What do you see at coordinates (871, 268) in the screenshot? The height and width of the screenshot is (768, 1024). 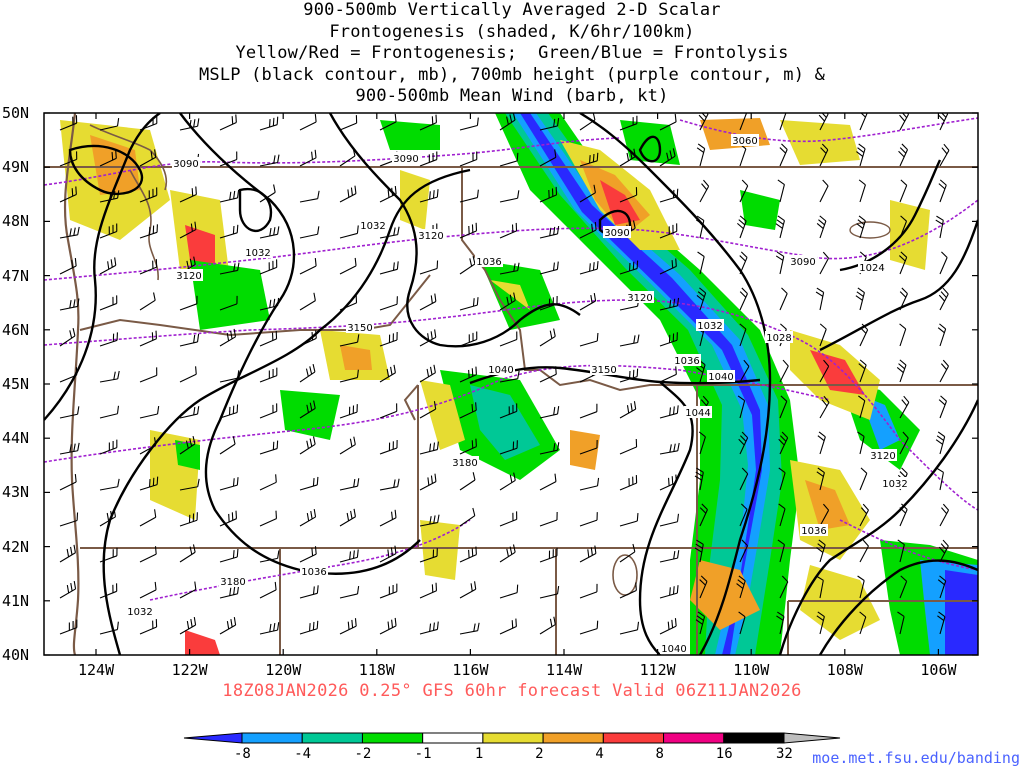 I see `mslp-label: 1024` at bounding box center [871, 268].